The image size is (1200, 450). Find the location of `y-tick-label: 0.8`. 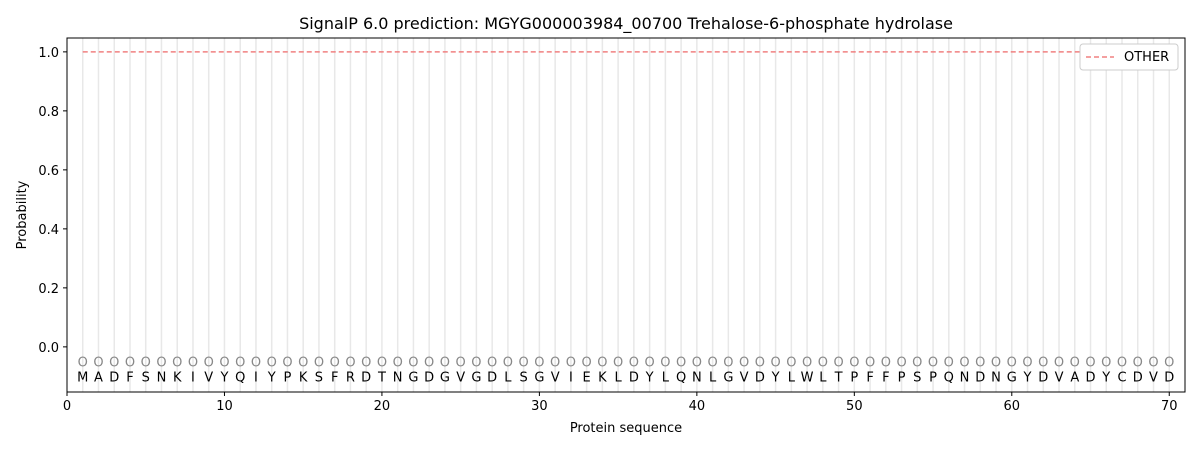

y-tick-label: 0.8 is located at coordinates (48, 112).